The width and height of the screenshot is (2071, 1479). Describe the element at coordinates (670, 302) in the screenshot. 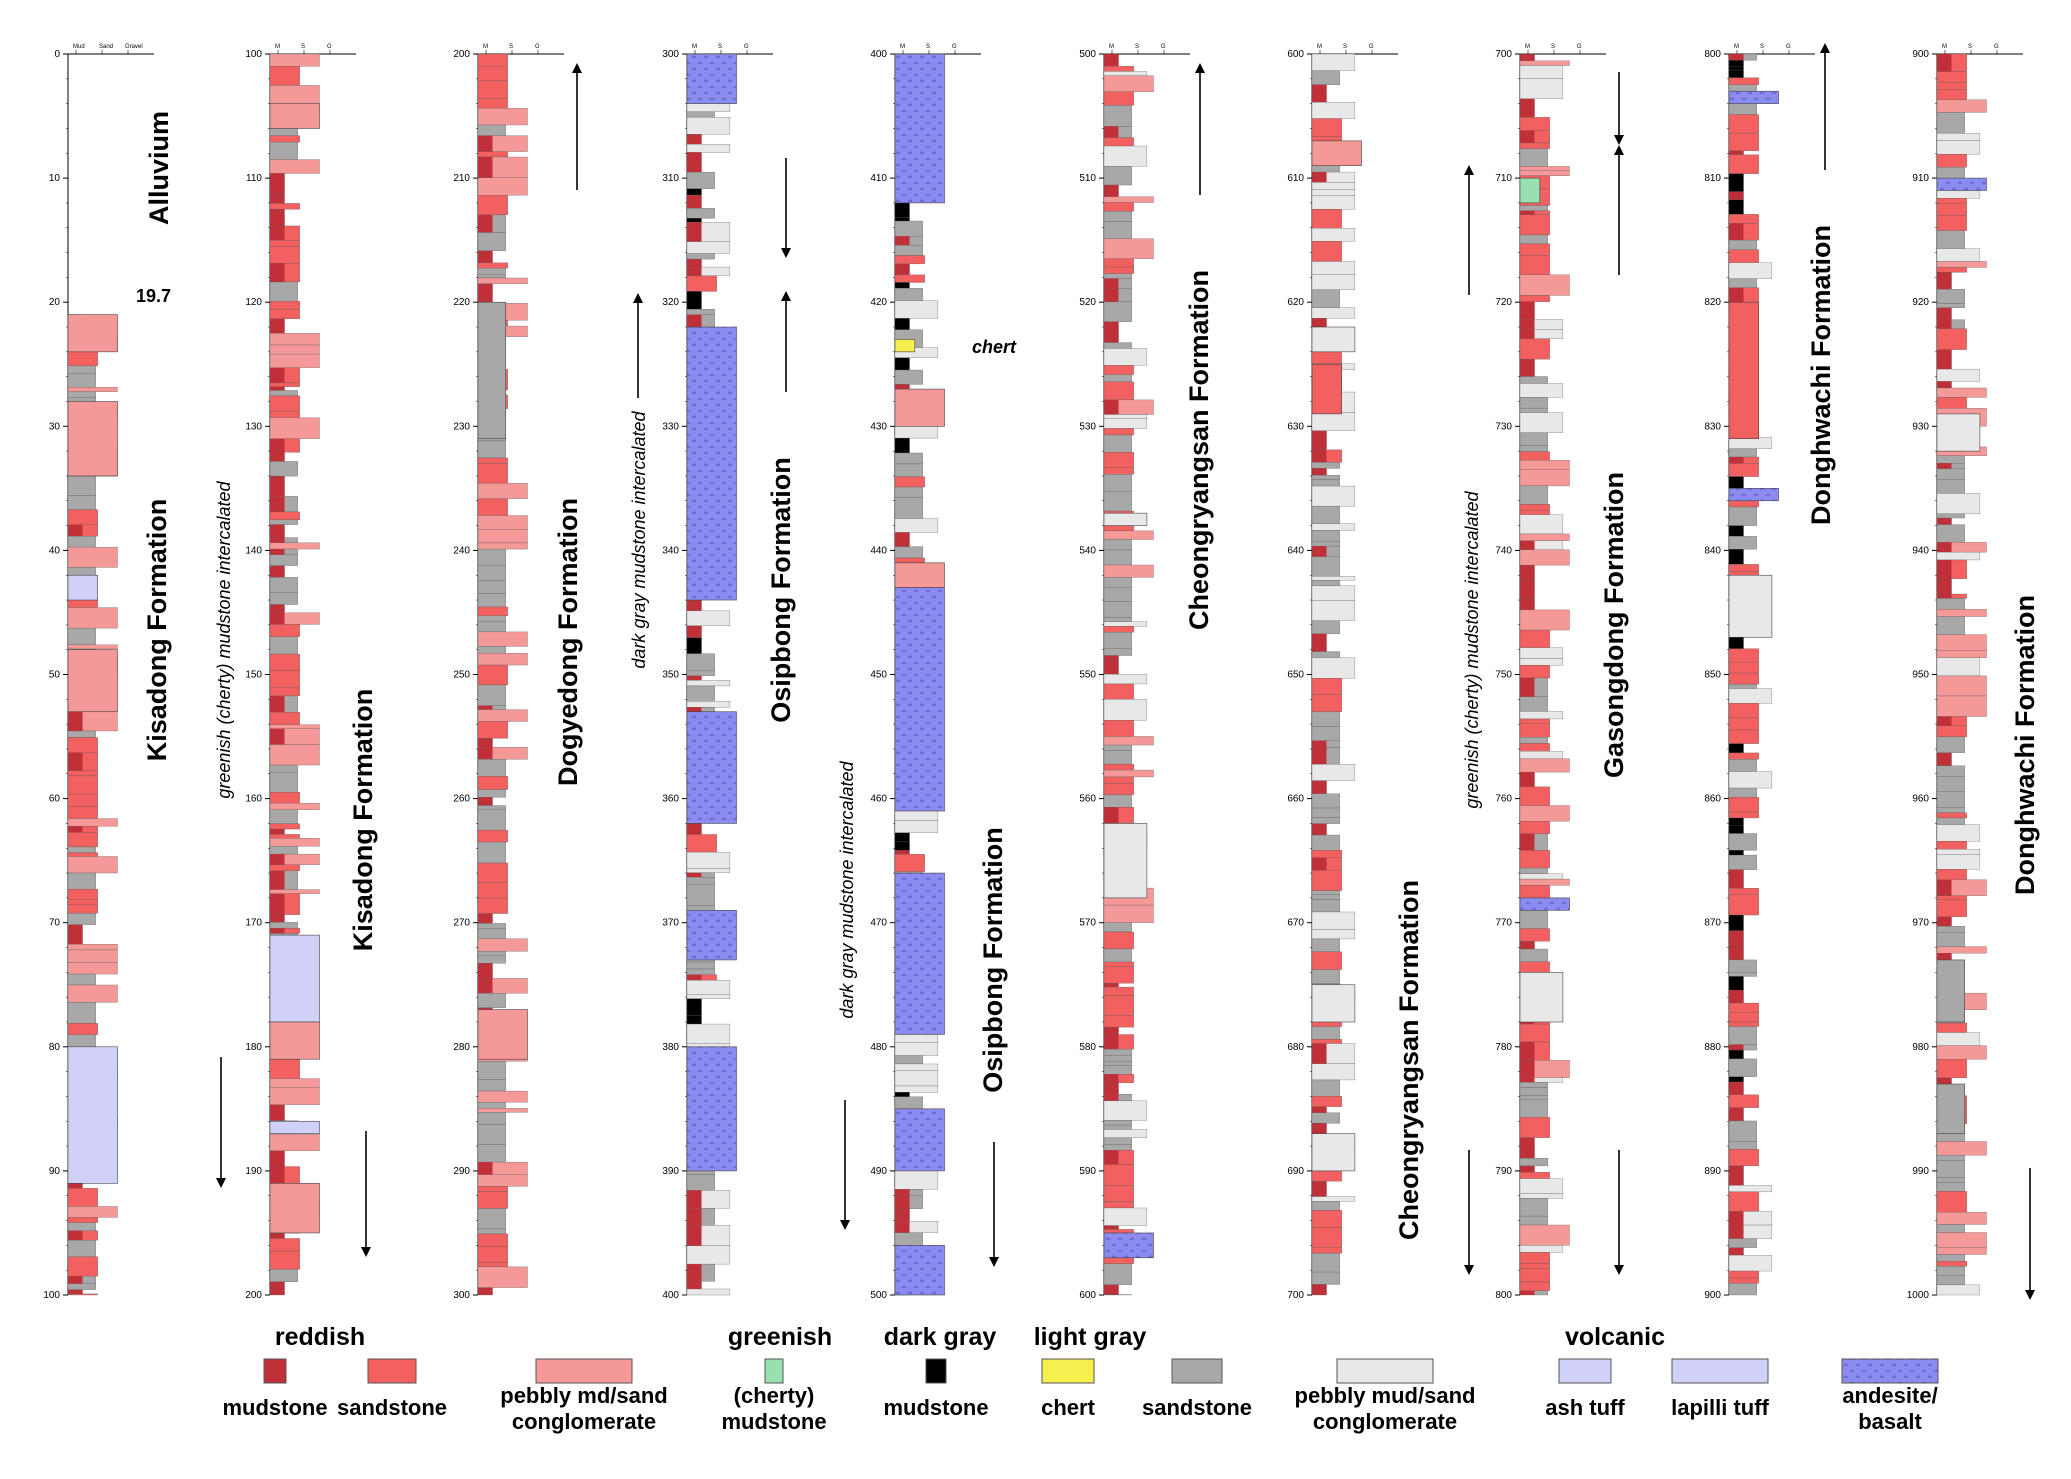

I see `depth-tick-label: 320` at that location.